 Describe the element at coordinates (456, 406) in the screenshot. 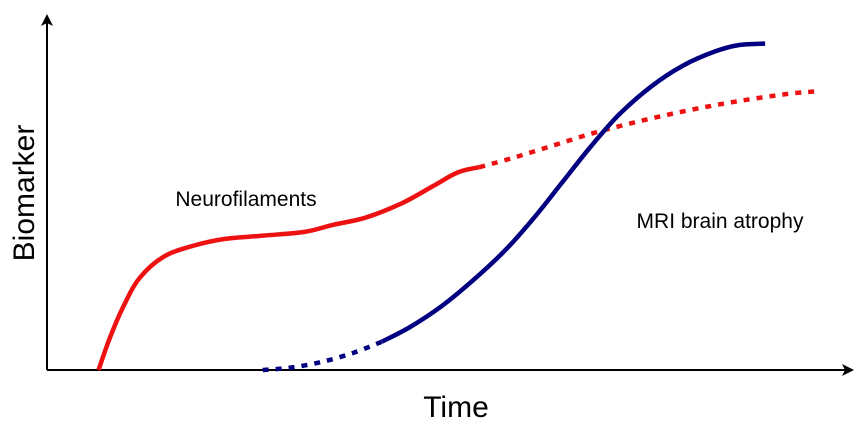

I see `x-axis-label: Time` at that location.